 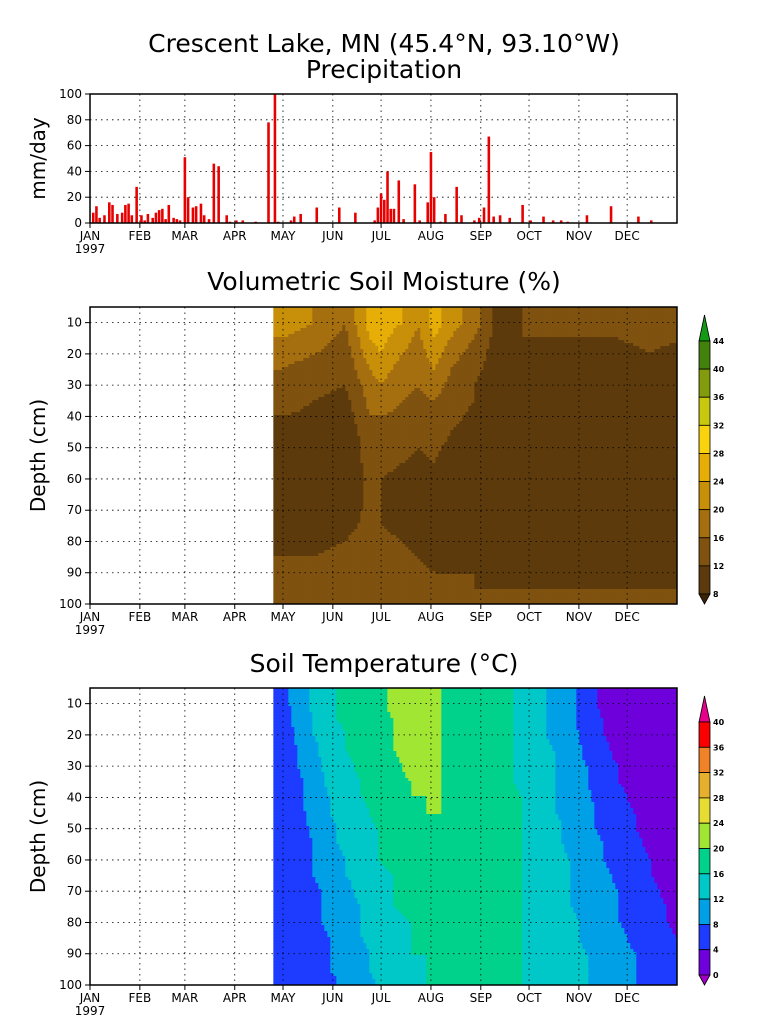 I want to click on y-tick-label: 100, so click(x=70, y=94).